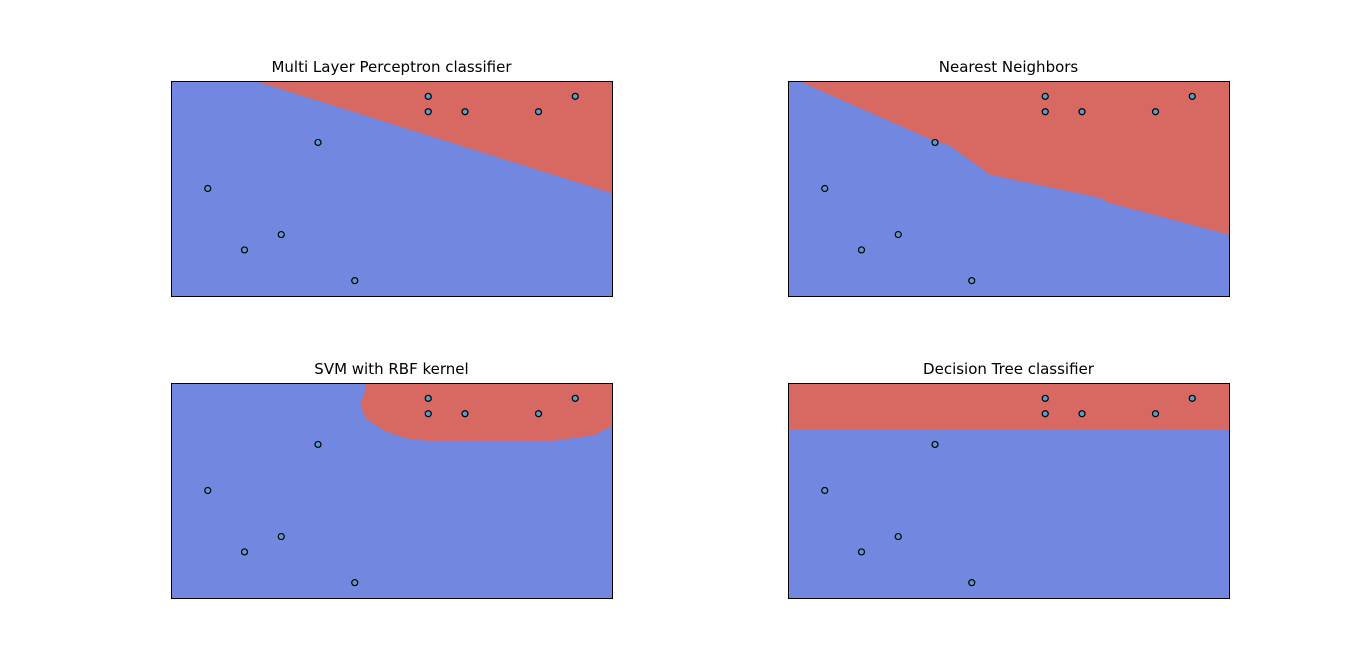 The height and width of the screenshot is (672, 1366). What do you see at coordinates (1009, 67) in the screenshot?
I see `subplot-title: Nearest Neighbors` at bounding box center [1009, 67].